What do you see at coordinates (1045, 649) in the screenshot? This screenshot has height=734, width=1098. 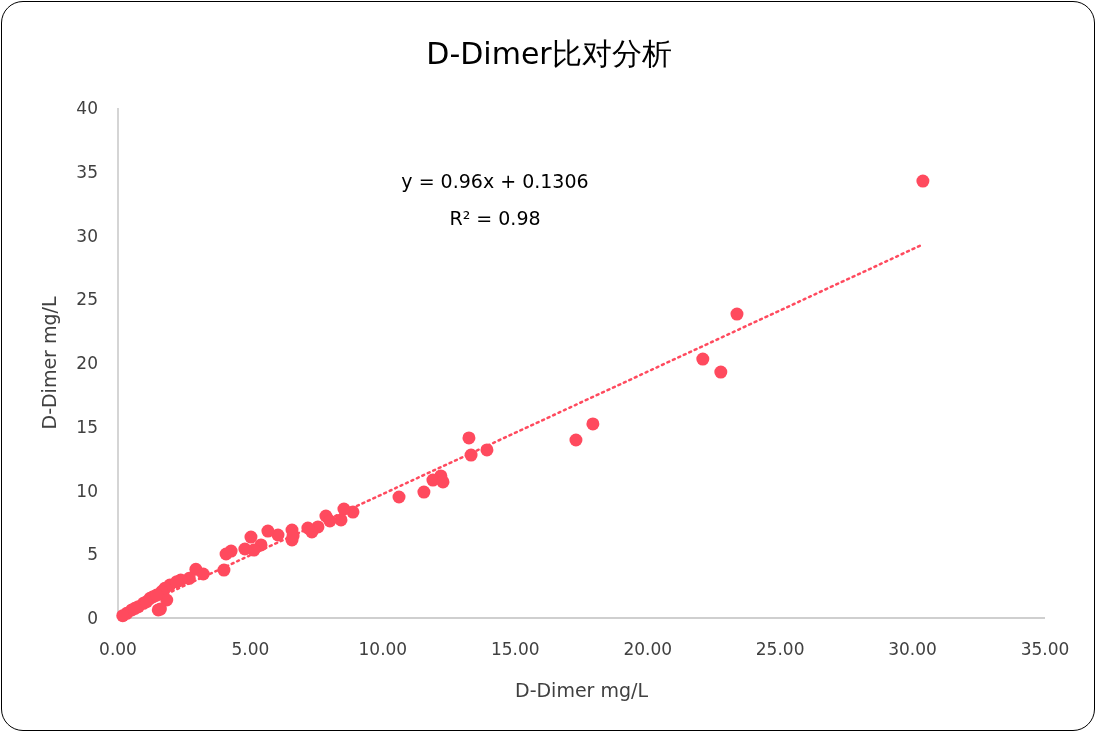 I see `x-tick-label: 35.00` at bounding box center [1045, 649].